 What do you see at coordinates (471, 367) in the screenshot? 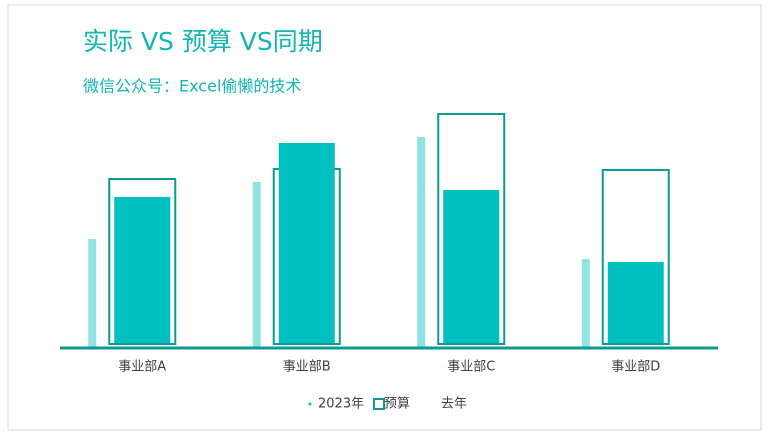
I see `x-tick-label: 事业部C` at bounding box center [471, 367].